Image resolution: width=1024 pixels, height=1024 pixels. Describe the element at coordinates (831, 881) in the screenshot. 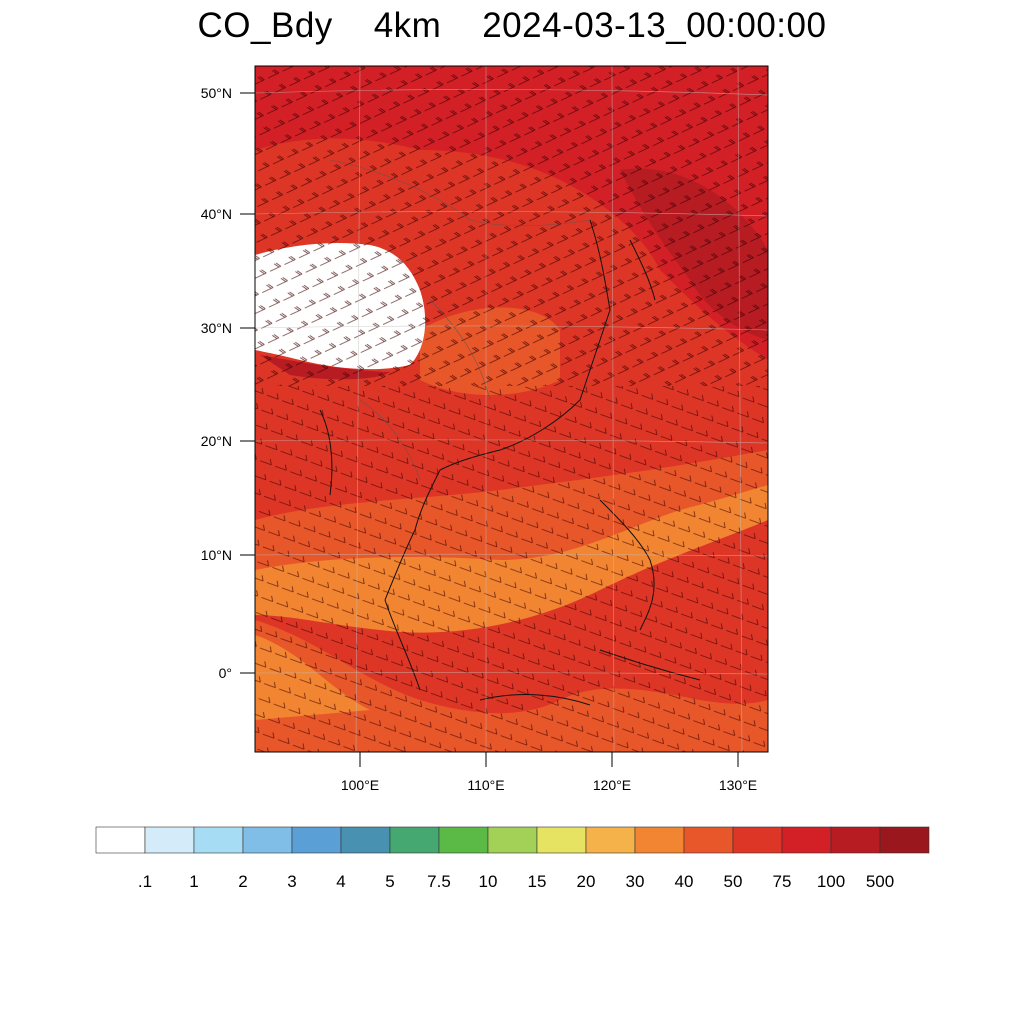

I see `colorbar-label: 100` at that location.